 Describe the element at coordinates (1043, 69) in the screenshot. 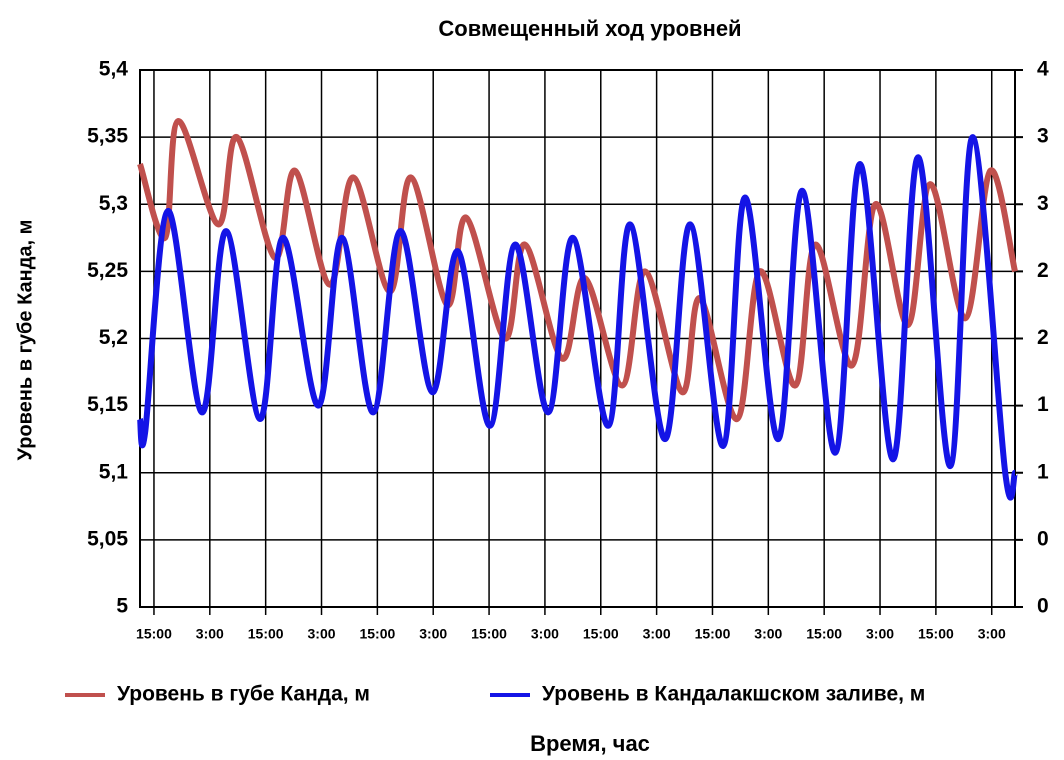

I see `y2-tick-label: 4` at that location.